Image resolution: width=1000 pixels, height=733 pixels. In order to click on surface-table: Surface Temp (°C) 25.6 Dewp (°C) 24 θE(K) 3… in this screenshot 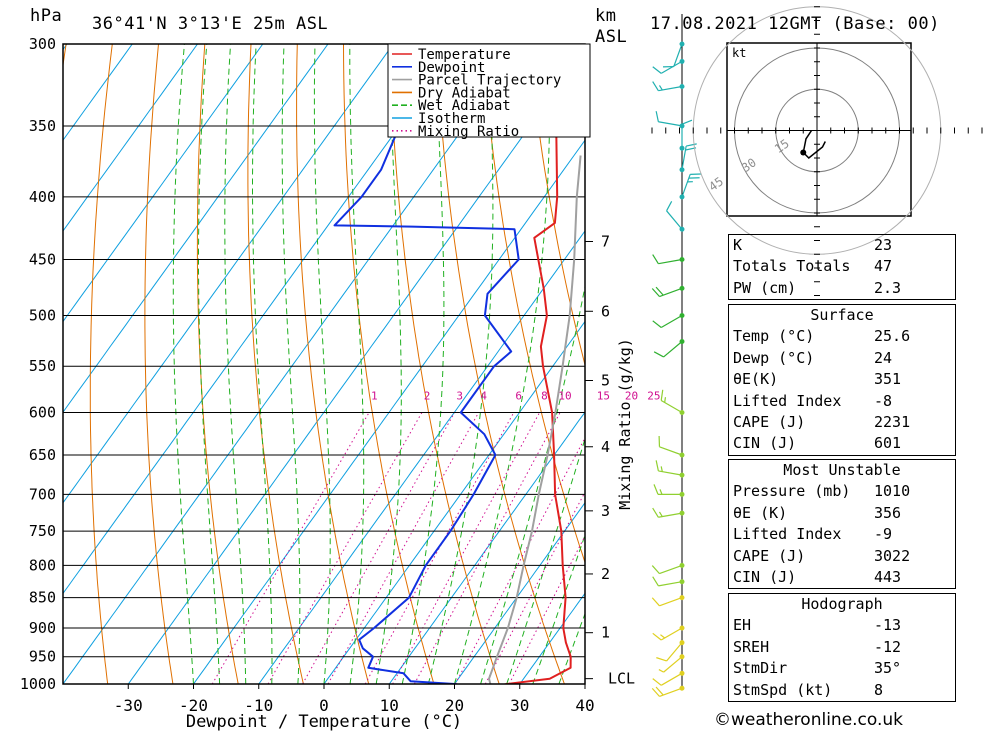, I will do `click(842, 380)`.